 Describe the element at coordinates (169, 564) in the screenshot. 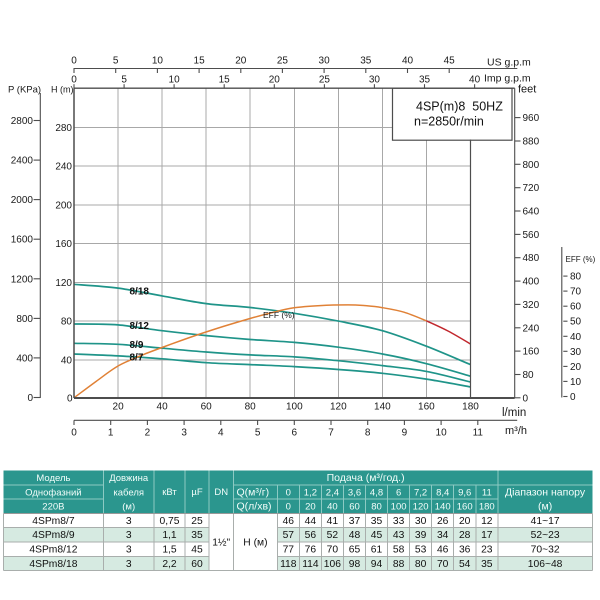

I see `svg-text: 2,2` at that location.